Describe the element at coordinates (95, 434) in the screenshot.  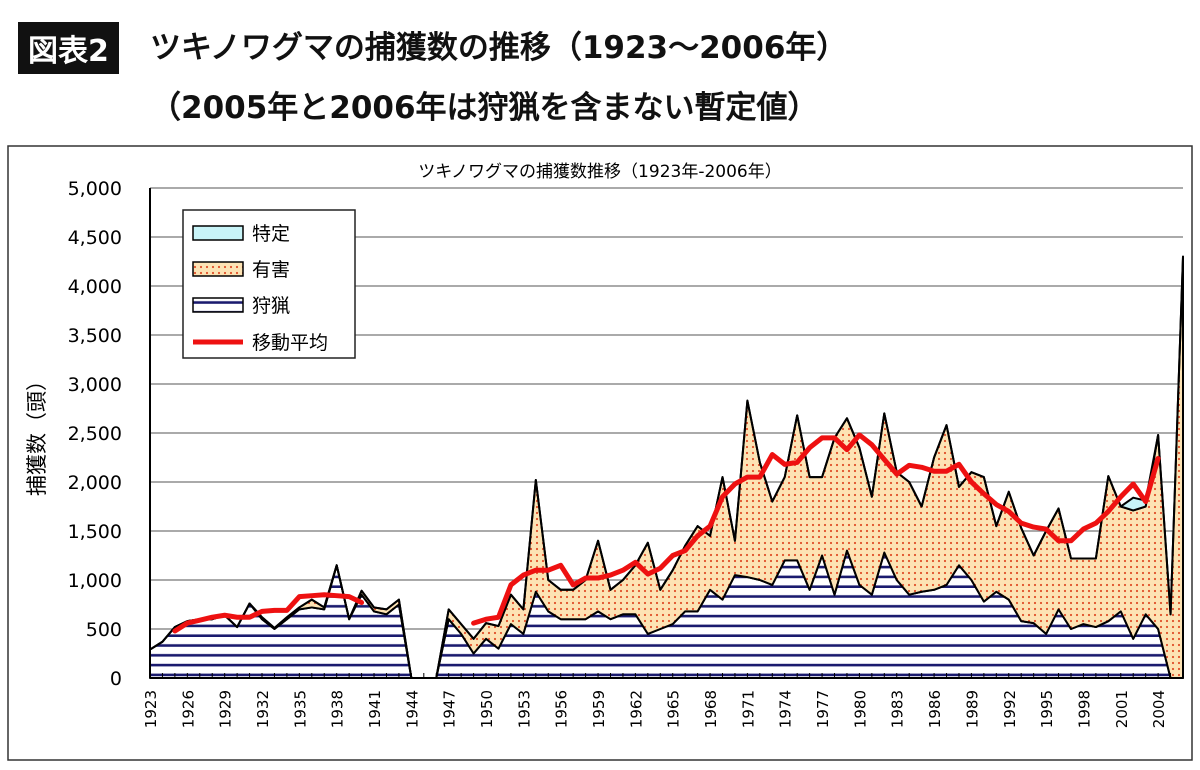
I see `y-tick-label: 2,500` at that location.